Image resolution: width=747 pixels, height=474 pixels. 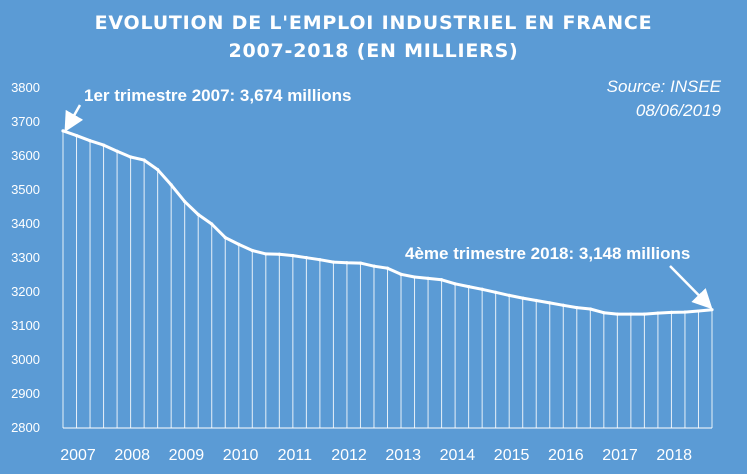 I want to click on x-tick-label: 2016, so click(x=566, y=455).